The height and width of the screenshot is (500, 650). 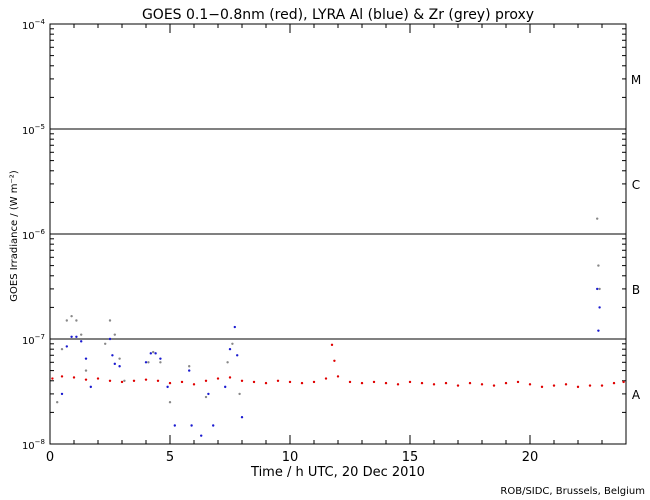 What do you see at coordinates (636, 237) in the screenshot?
I see `flare-class-labels: A B C M` at bounding box center [636, 237].